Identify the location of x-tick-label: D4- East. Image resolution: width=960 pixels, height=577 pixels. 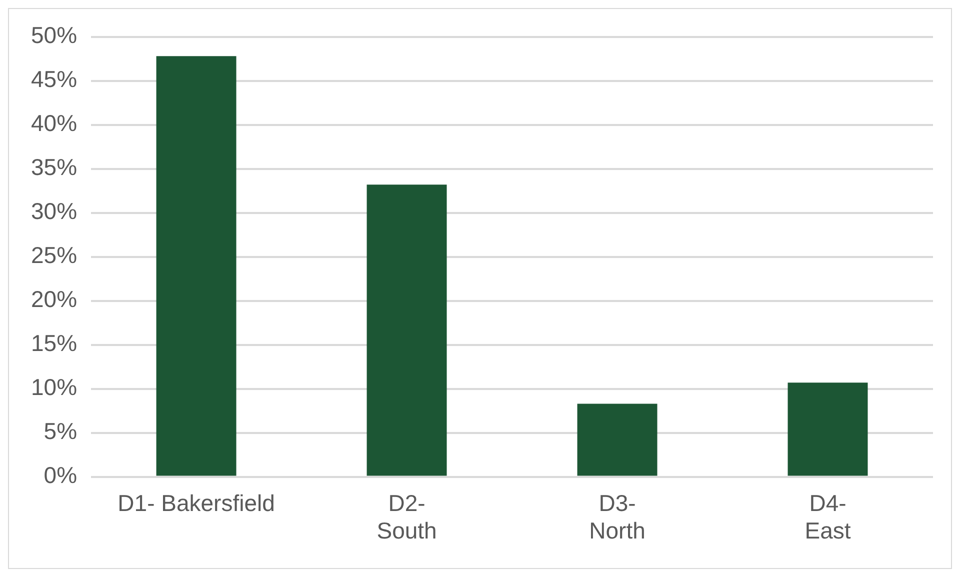
(828, 517).